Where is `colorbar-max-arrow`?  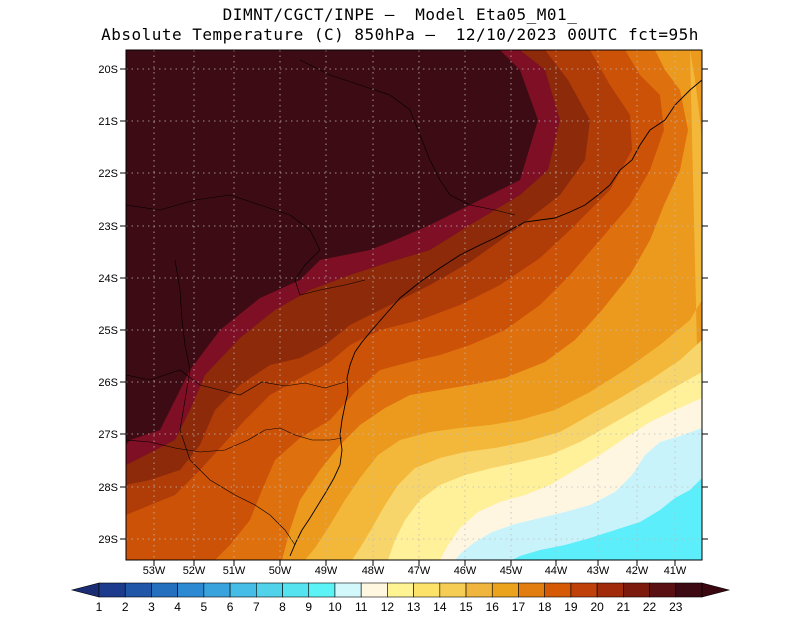 colorbar-max-arrow is located at coordinates (716, 590).